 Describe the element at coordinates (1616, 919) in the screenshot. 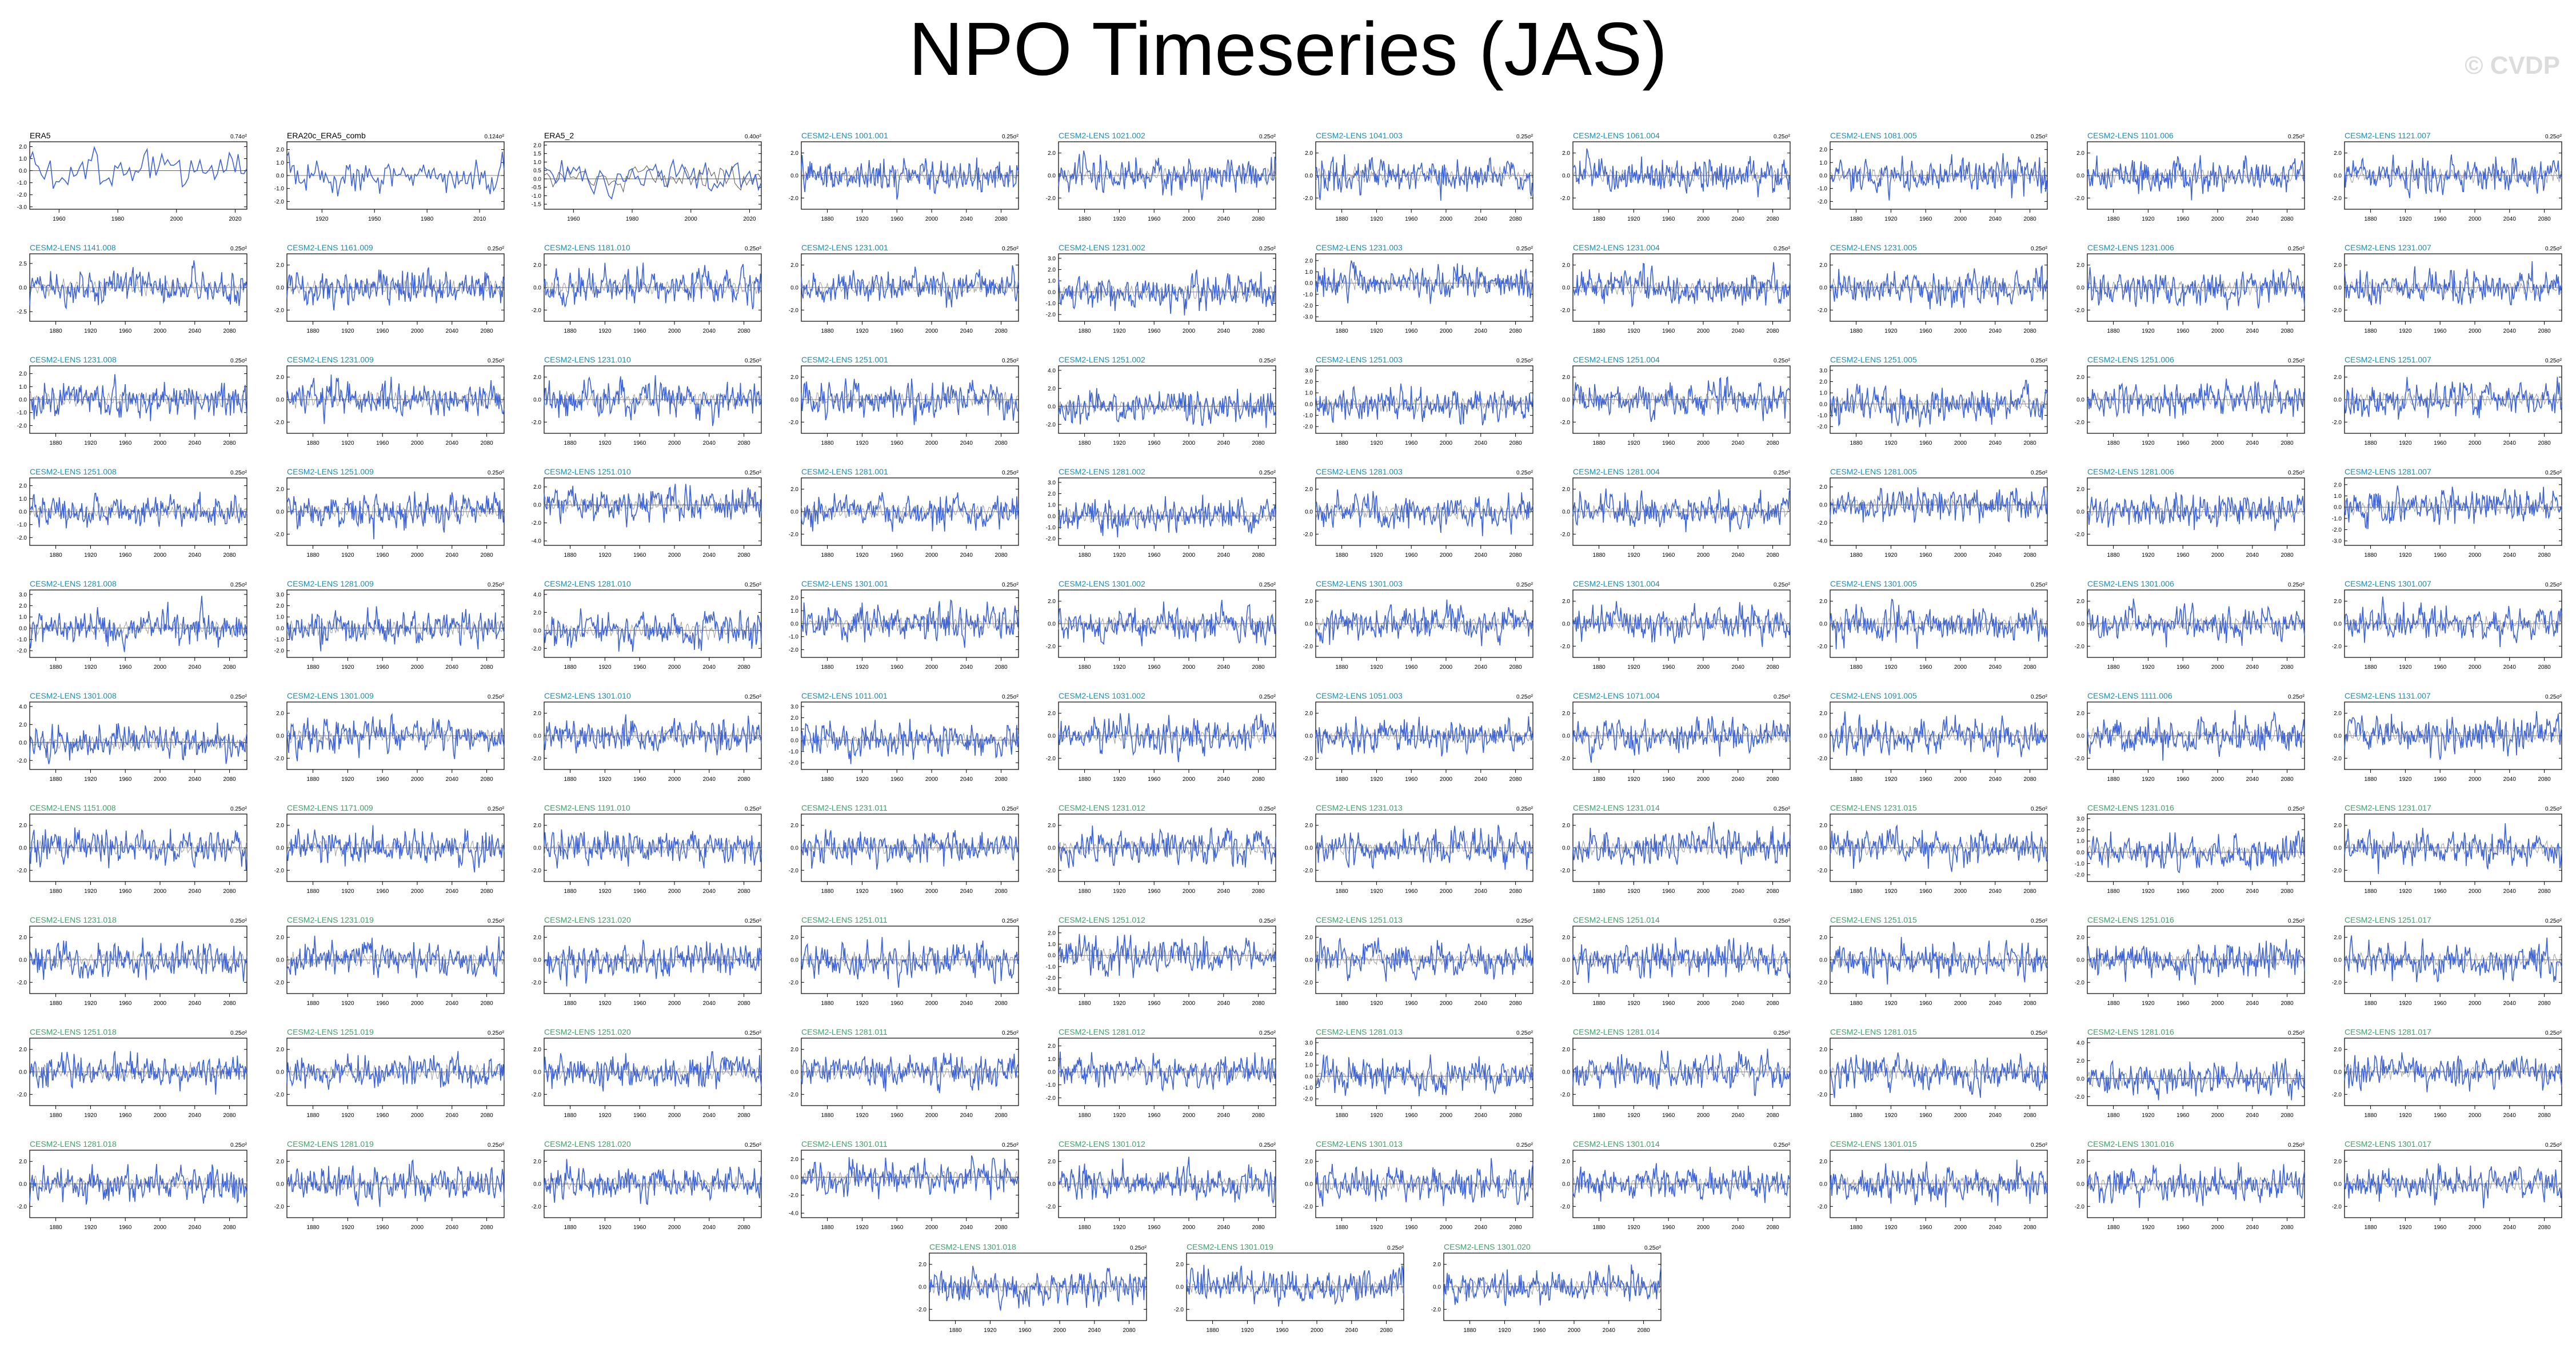

I see `panel-title: CESM2-LENS 1251.014` at that location.